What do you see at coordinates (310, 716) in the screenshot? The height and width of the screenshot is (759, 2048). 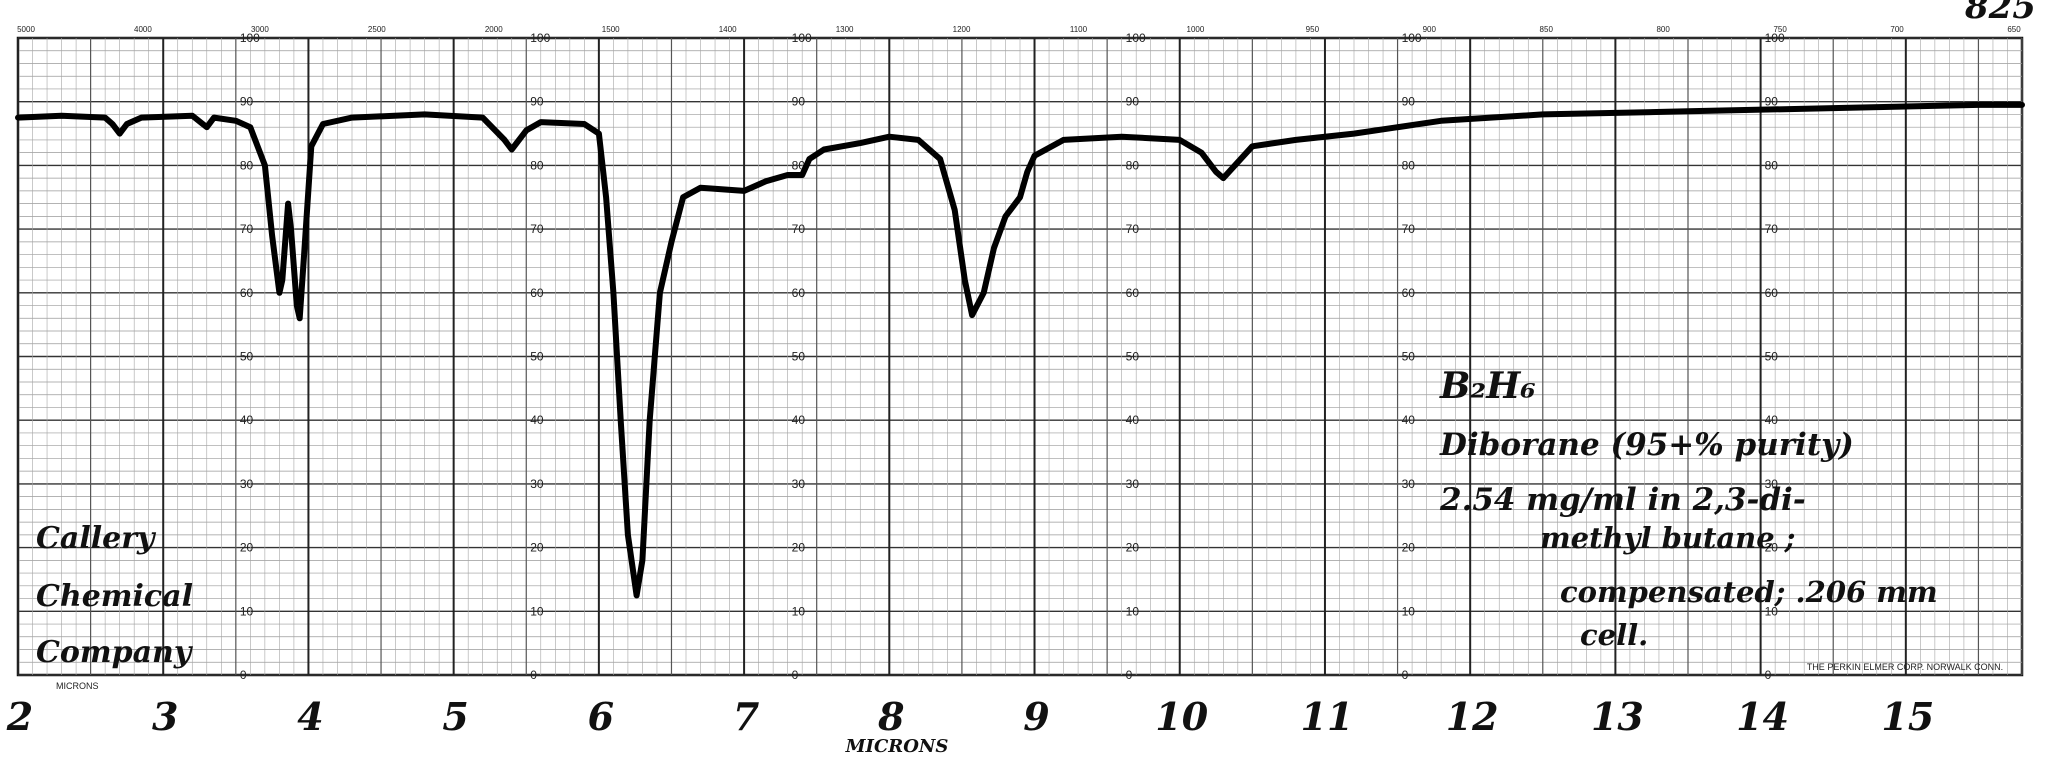 I see `x-tick-label: 4` at bounding box center [310, 716].